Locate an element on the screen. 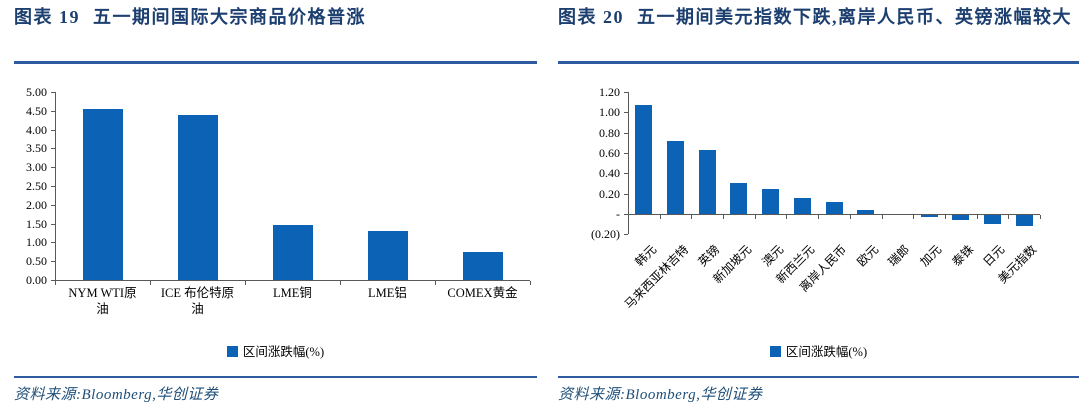  y-axis-label: 2.50 is located at coordinates (36, 186).